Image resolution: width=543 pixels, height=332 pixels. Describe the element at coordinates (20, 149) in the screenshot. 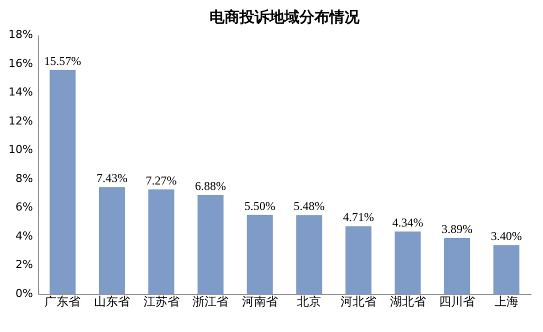

I see `y-tick-label: 10%` at that location.